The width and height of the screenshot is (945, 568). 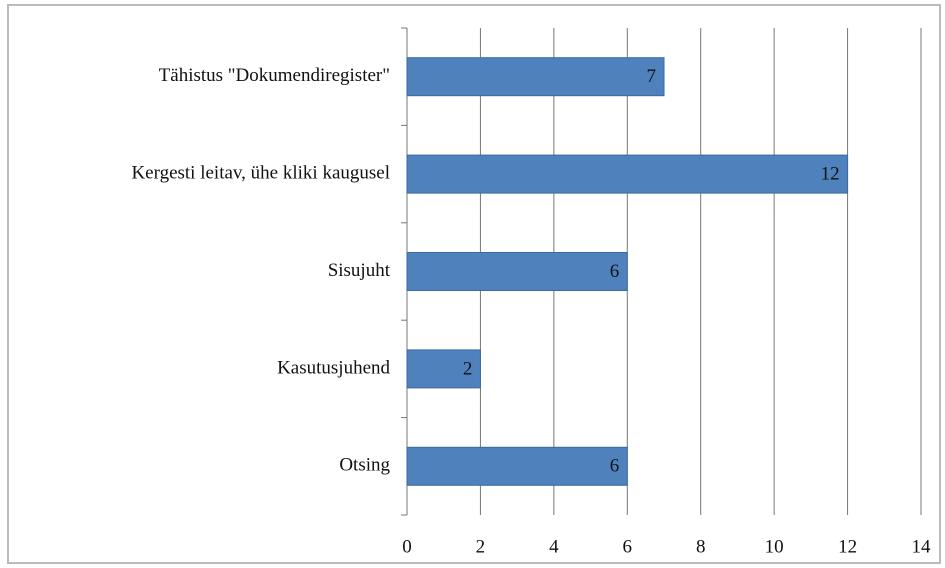 What do you see at coordinates (847, 546) in the screenshot?
I see `x-tick-label: 12` at bounding box center [847, 546].